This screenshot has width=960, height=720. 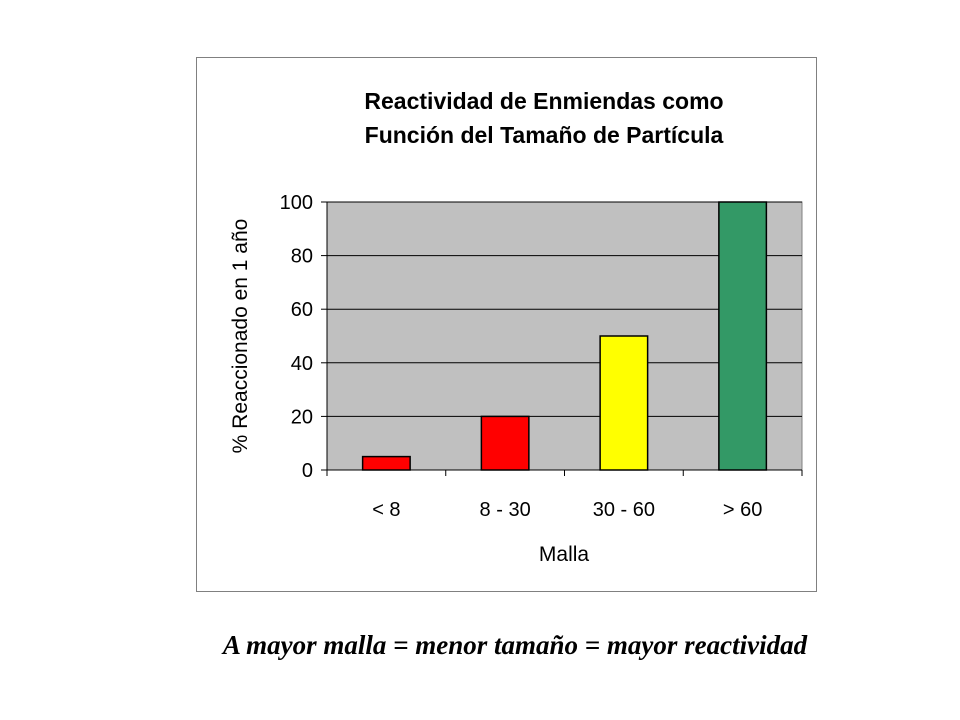 What do you see at coordinates (564, 554) in the screenshot?
I see `x-axis-label: Malla` at bounding box center [564, 554].